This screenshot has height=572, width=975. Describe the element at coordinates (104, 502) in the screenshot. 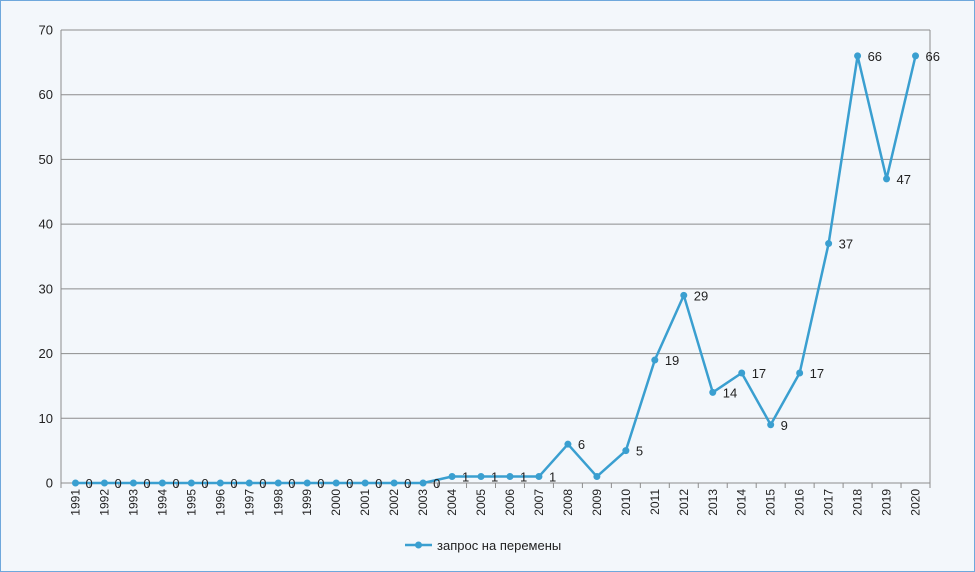

I see `x-tick-label: 1992` at that location.